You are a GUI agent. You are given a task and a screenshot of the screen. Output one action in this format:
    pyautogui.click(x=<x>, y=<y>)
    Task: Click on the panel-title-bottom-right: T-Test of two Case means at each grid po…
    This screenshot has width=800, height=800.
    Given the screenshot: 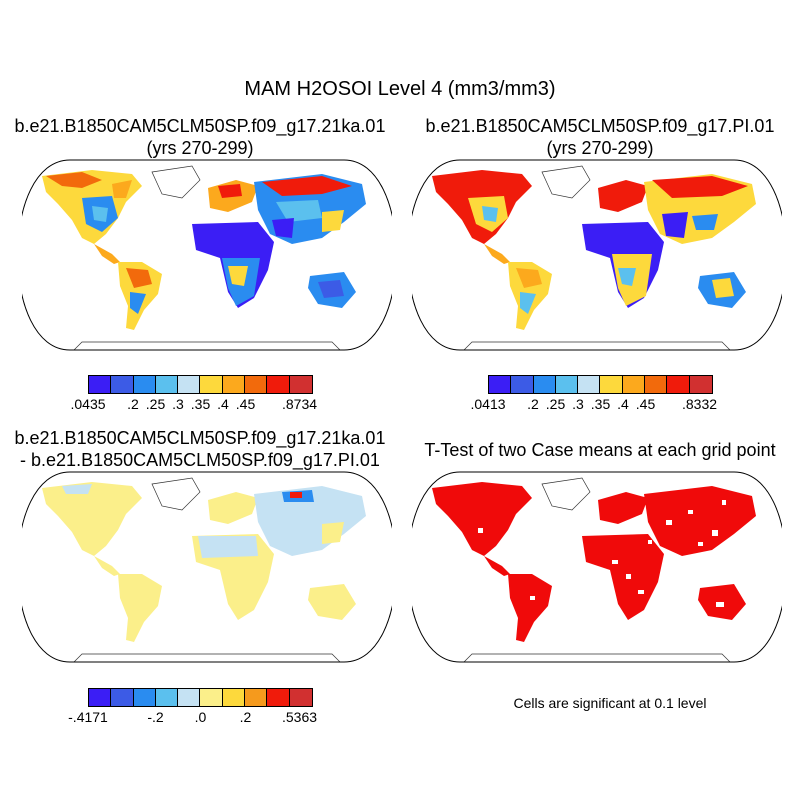 What is the action you would take?
    pyautogui.click(x=600, y=450)
    